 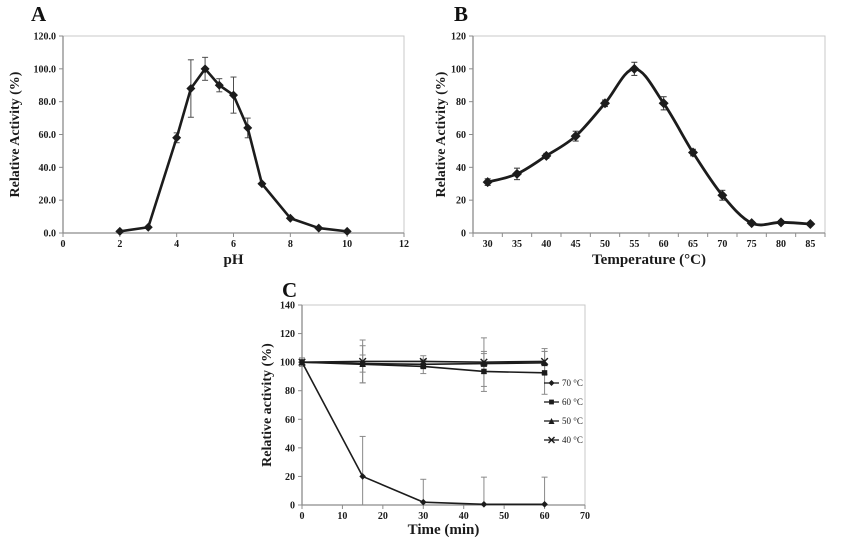 I want to click on legend-label: 70 °C, so click(x=572, y=383).